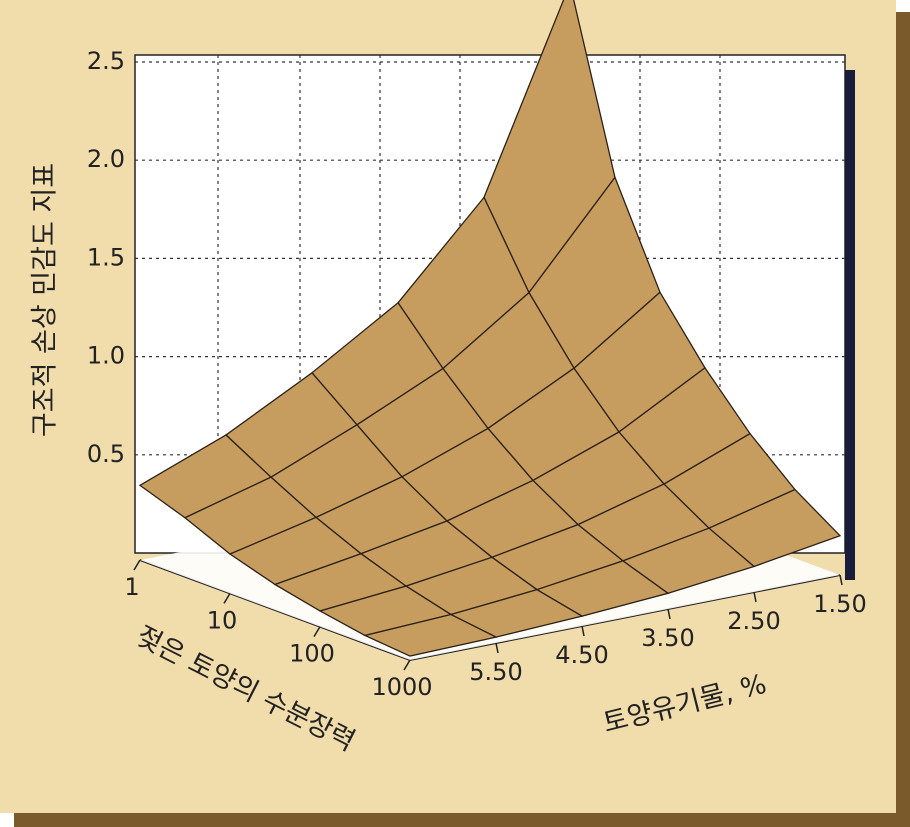  I want to click on y-tick-label: 3.50, so click(667, 638).